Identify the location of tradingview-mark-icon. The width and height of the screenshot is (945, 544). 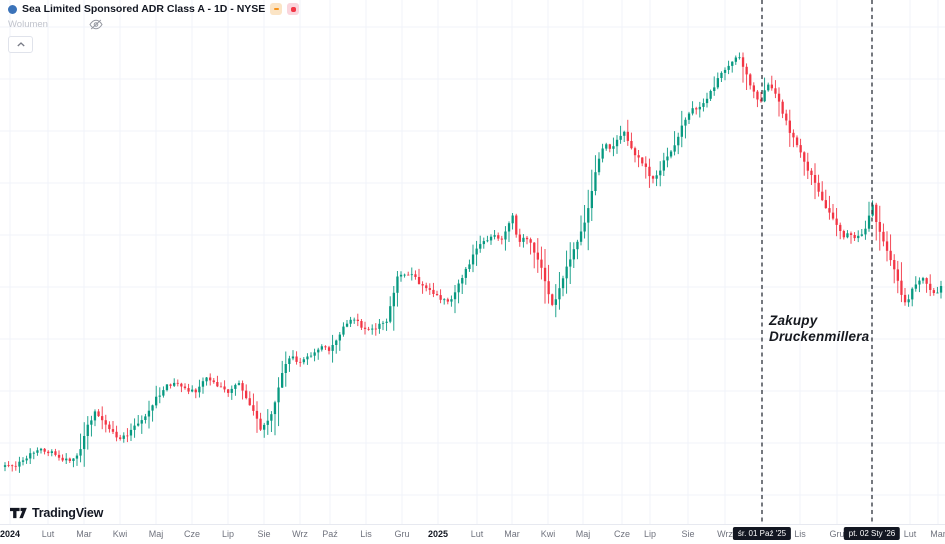
(18, 513).